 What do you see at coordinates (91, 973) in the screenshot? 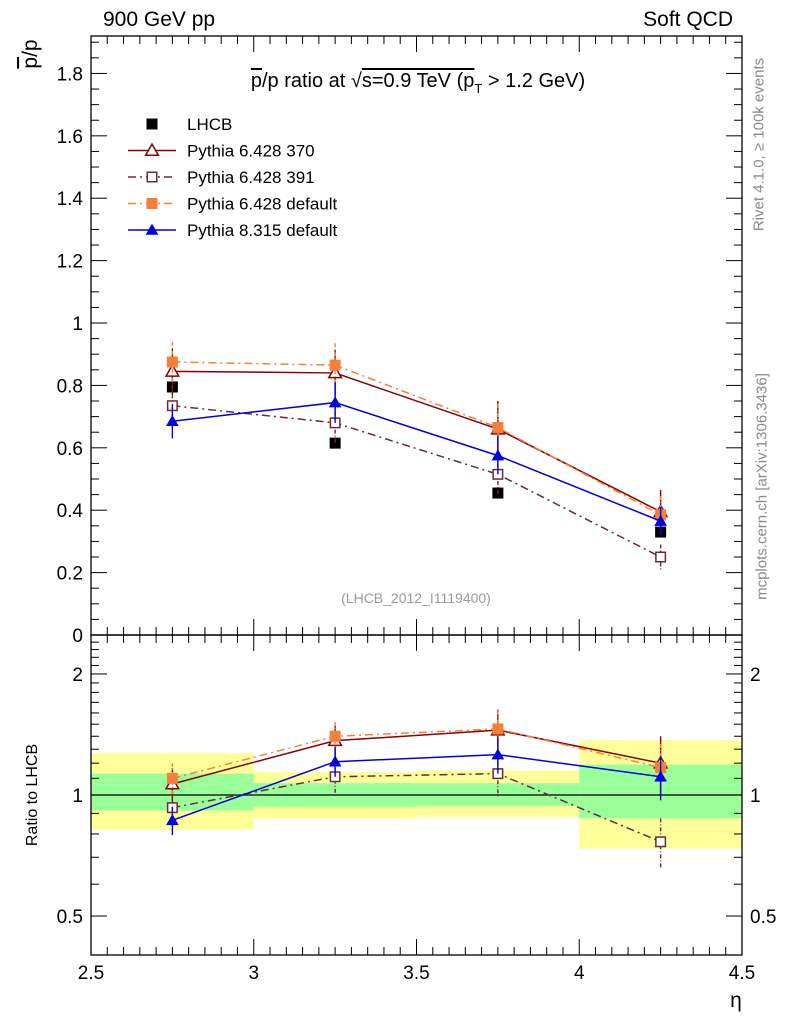
I see `xtick-label-0: 2.5` at bounding box center [91, 973].